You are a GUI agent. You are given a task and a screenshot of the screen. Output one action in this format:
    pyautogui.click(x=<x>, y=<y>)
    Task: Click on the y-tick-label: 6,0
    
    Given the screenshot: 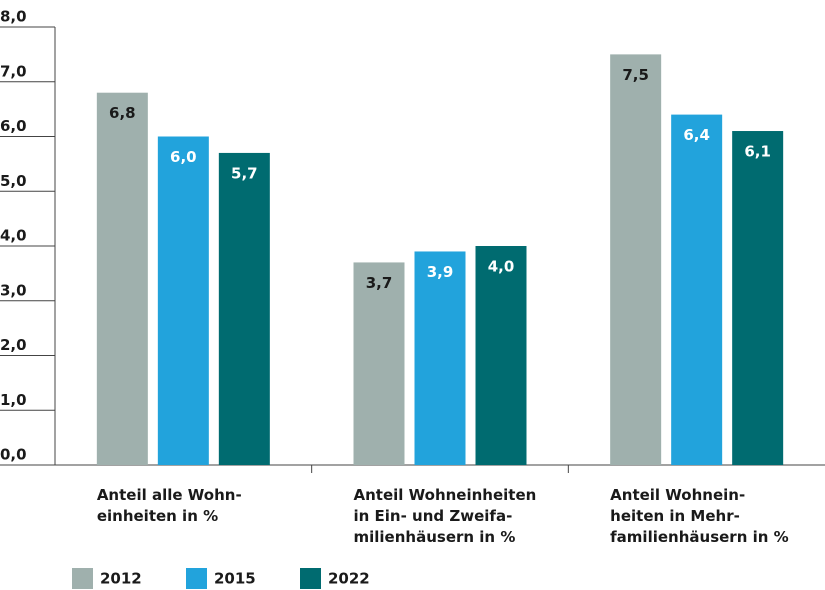 What is the action you would take?
    pyautogui.click(x=13, y=126)
    